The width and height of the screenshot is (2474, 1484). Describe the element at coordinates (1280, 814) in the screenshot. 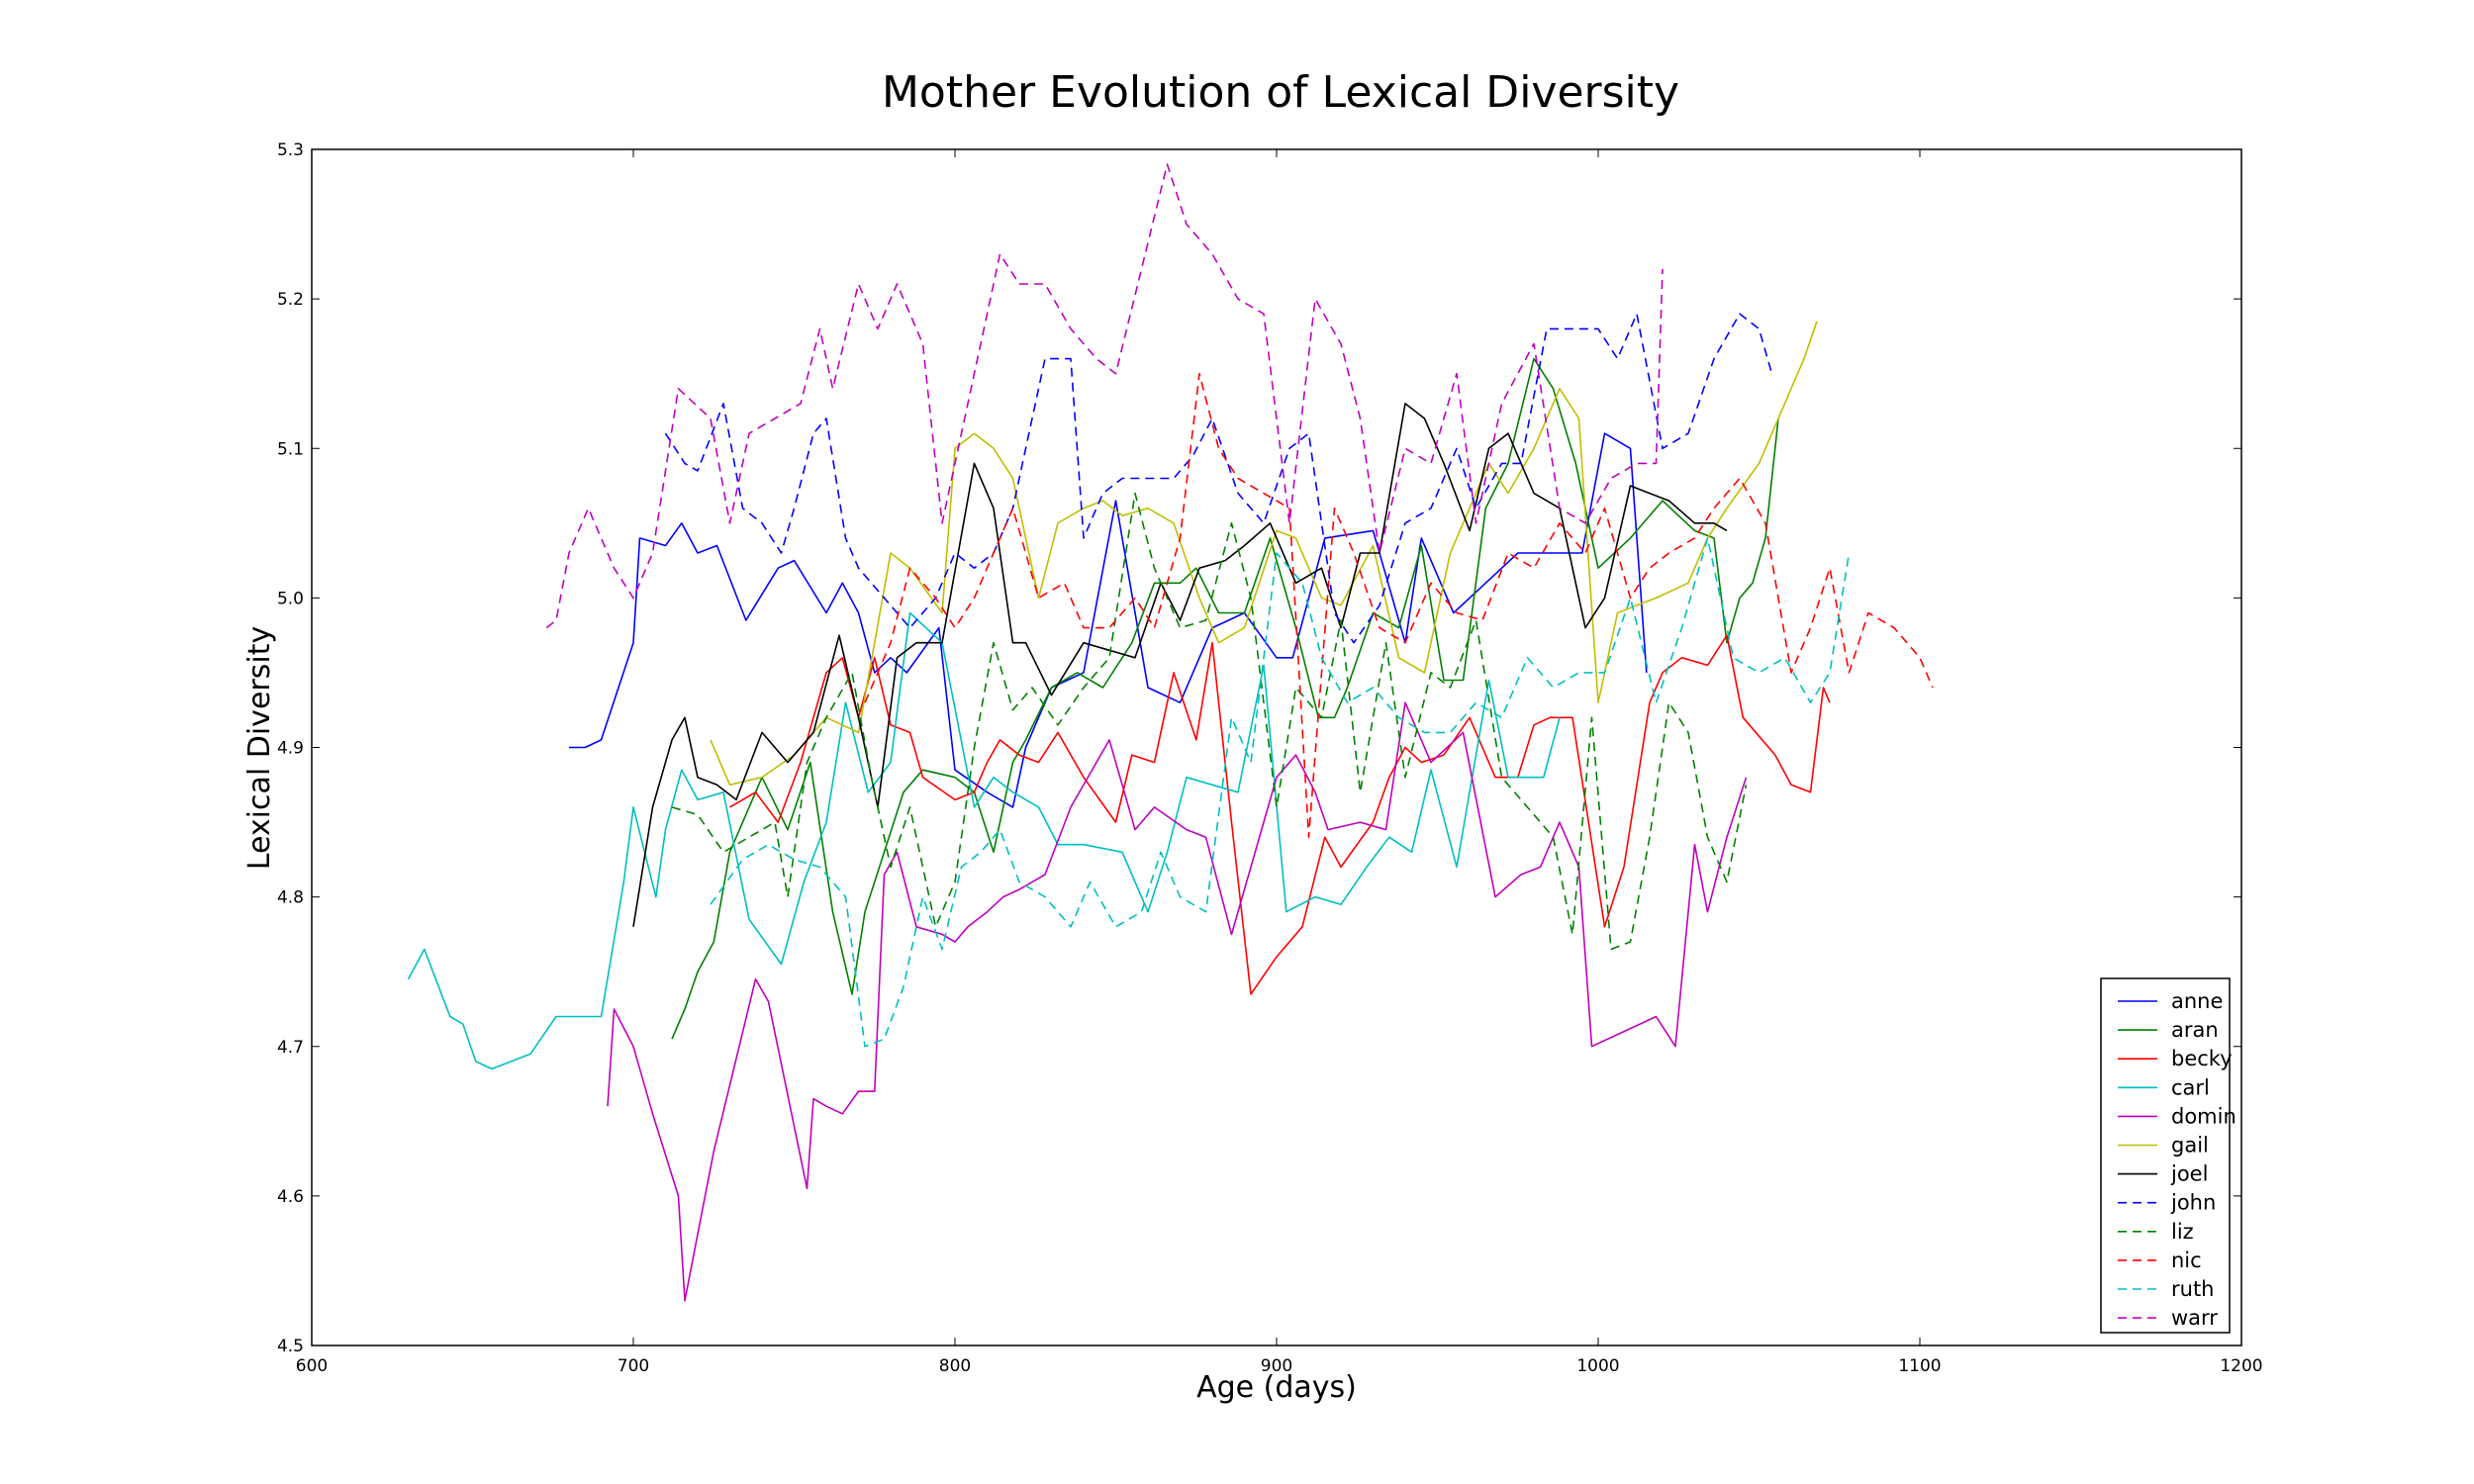

I see `series-line-becky` at that location.